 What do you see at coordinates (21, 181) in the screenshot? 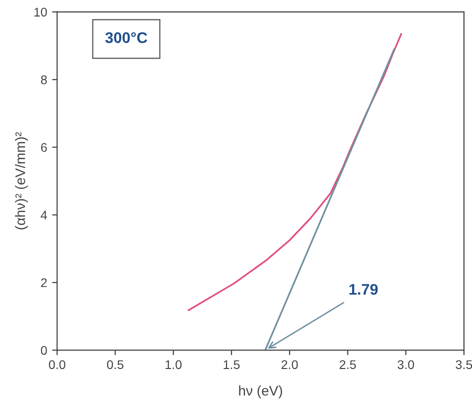
I see `y-axis-title: (αhν)² (eV/mm)²` at bounding box center [21, 181].